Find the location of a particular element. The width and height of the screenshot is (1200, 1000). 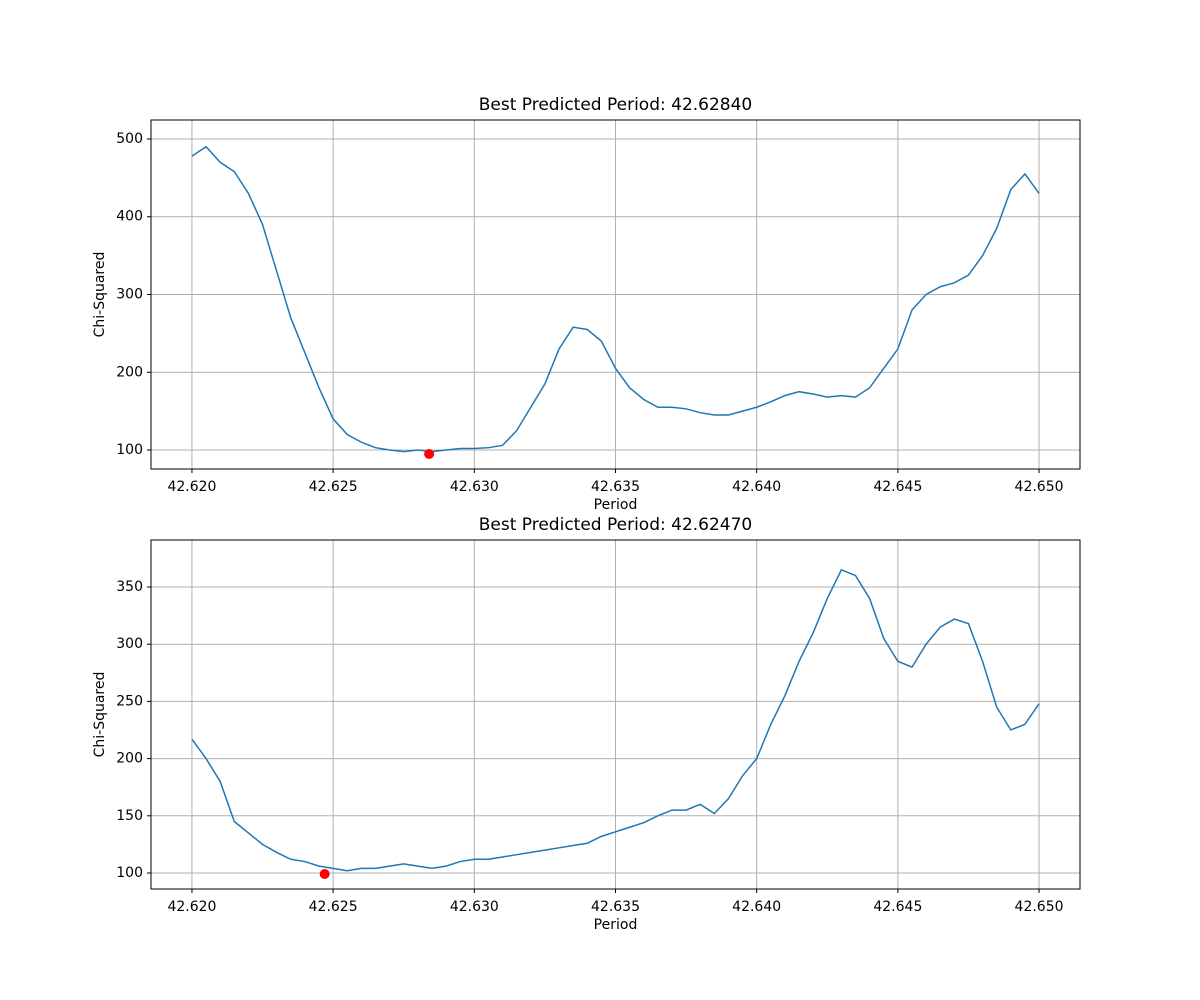

y-tick-label: 350 is located at coordinates (129, 587).